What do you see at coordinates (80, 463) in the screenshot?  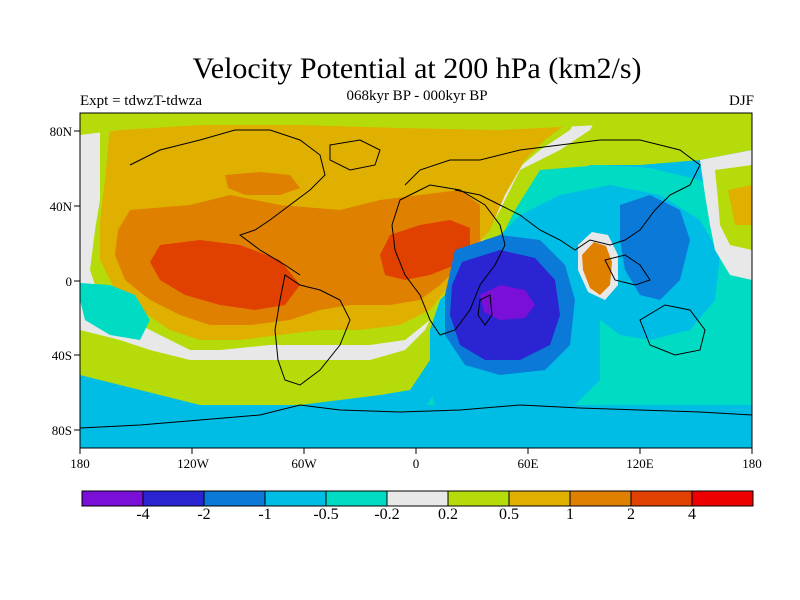 I see `lon-tick-180w: 180` at bounding box center [80, 463].